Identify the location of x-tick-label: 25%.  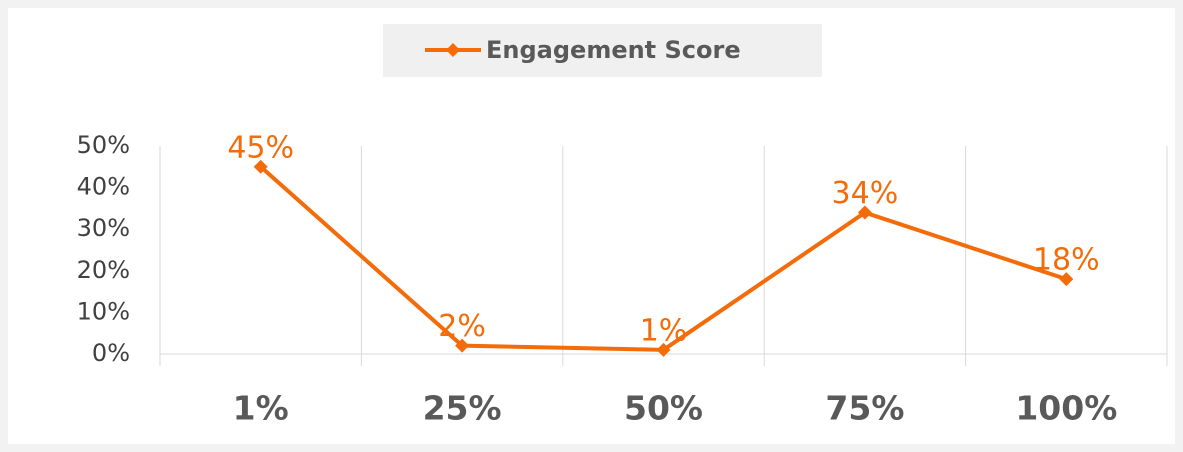
(462, 408).